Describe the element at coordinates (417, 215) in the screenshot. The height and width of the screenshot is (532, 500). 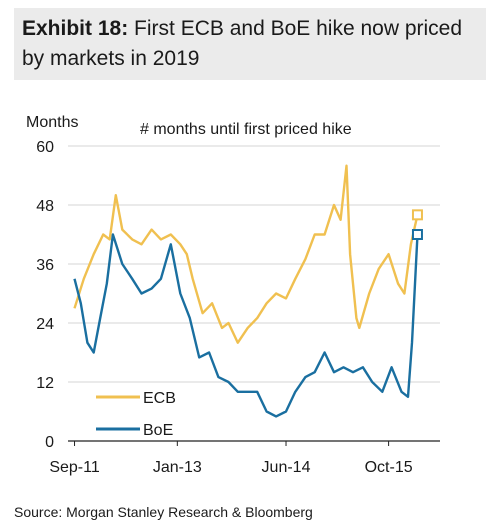
I see `series-end-marker-ecb` at that location.